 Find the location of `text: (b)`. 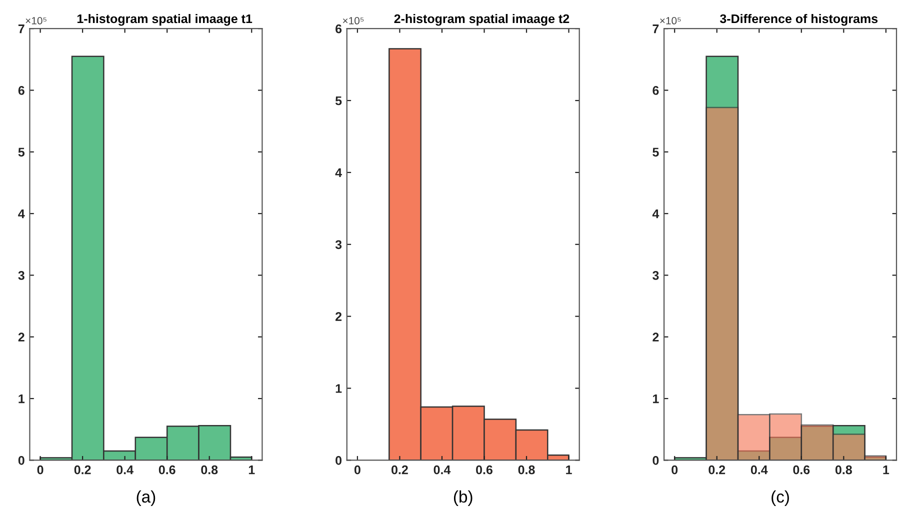

text: (b) is located at coordinates (463, 498).